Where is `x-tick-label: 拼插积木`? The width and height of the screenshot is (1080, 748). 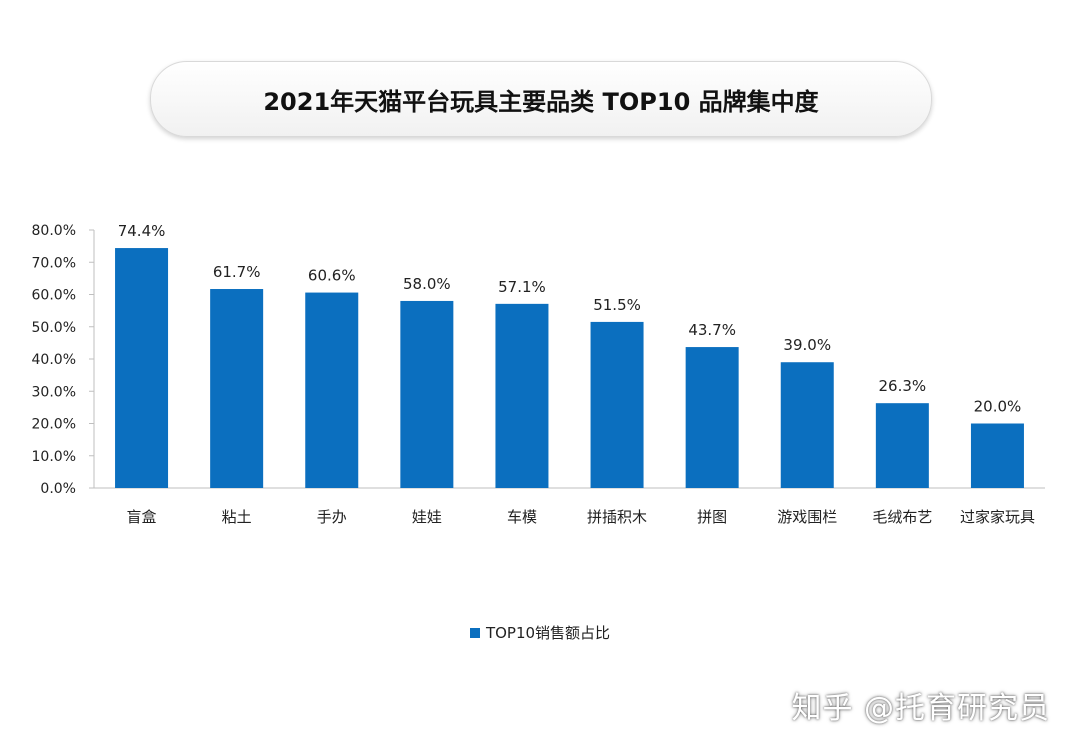
x-tick-label: 拼插积木 is located at coordinates (617, 517).